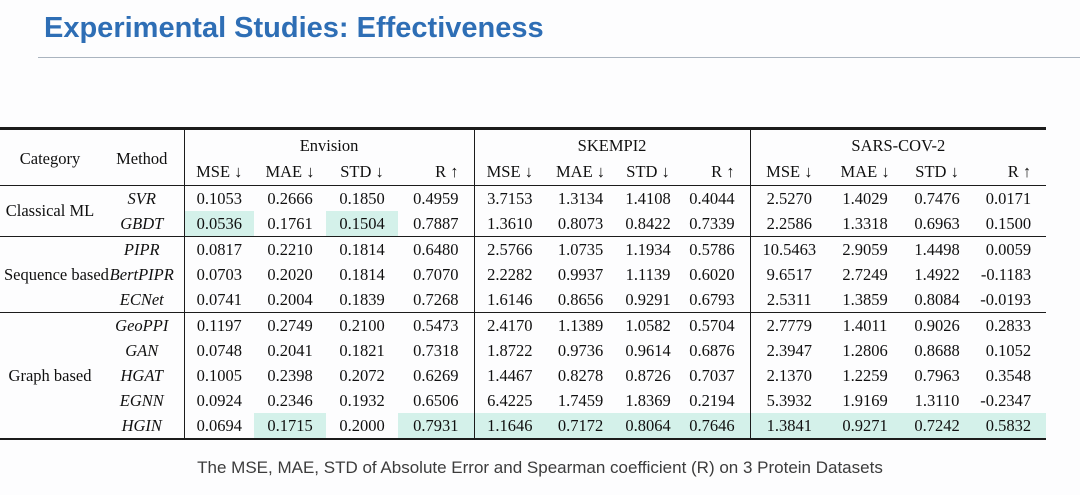 The width and height of the screenshot is (1080, 495). Describe the element at coordinates (436, 299) in the screenshot. I see `value-cell: 0.7268` at that location.